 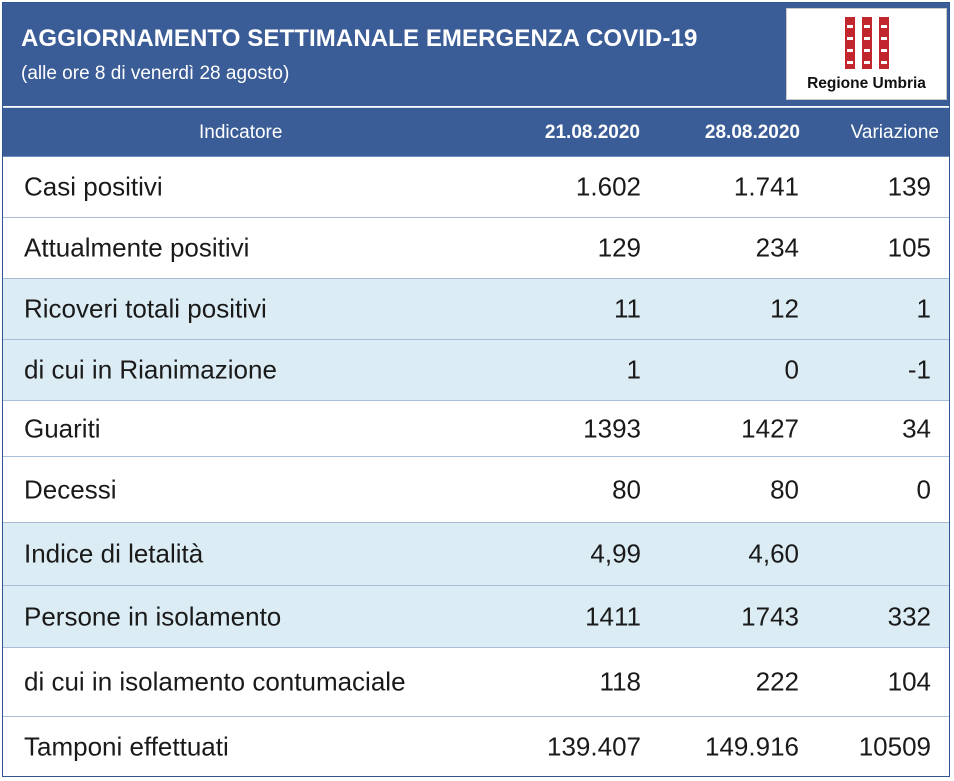 I want to click on value-2020-08-21: 1.602, so click(x=608, y=186).